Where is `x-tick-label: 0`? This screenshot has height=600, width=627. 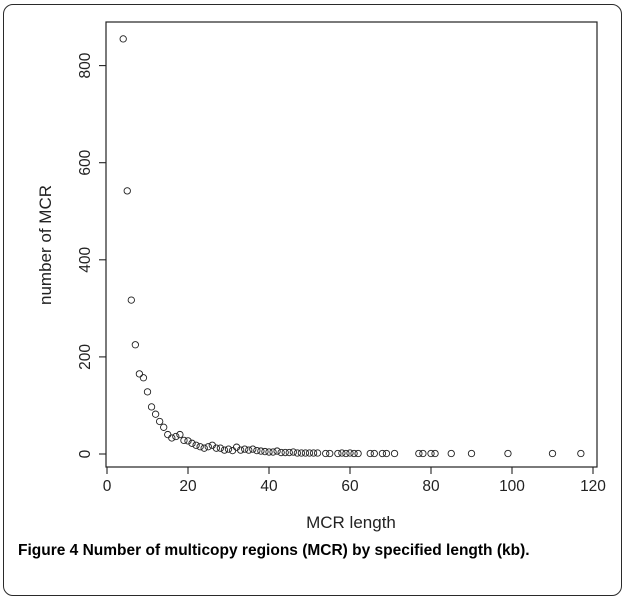 x-tick-label: 0 is located at coordinates (107, 486).